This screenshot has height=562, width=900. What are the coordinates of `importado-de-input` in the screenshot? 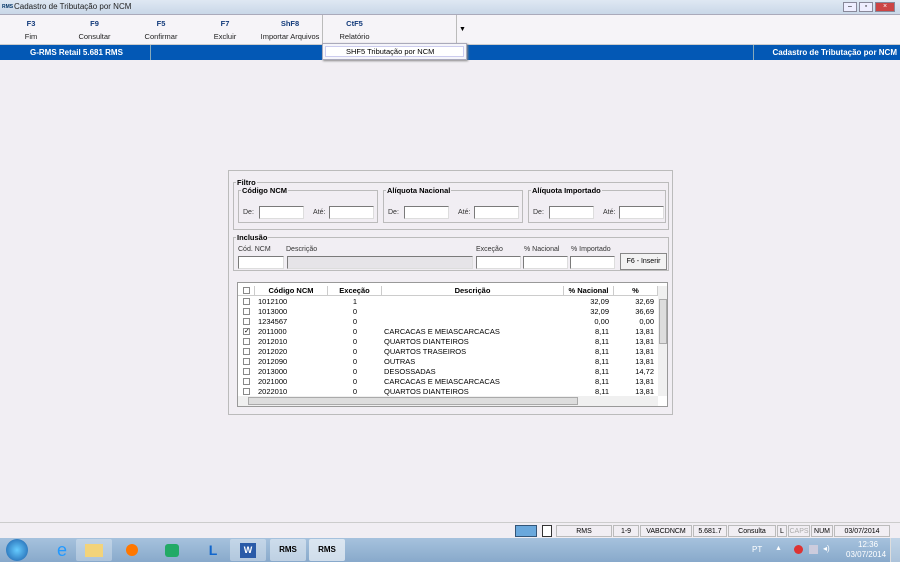 It's located at (571, 212).